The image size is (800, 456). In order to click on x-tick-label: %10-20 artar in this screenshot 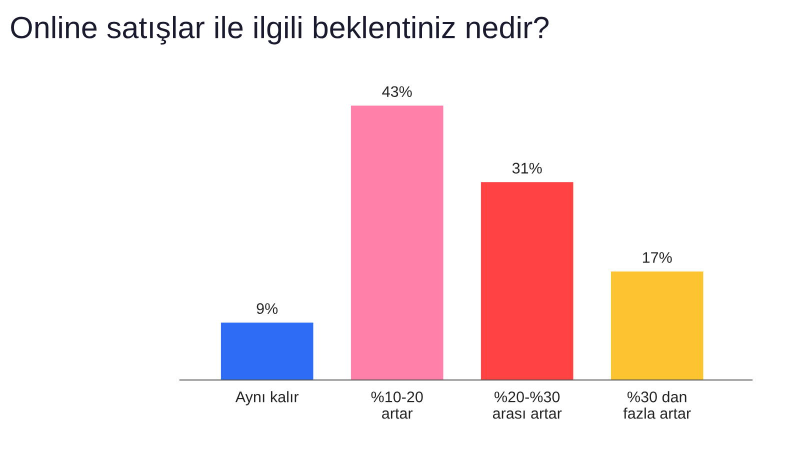, I will do `click(397, 405)`.